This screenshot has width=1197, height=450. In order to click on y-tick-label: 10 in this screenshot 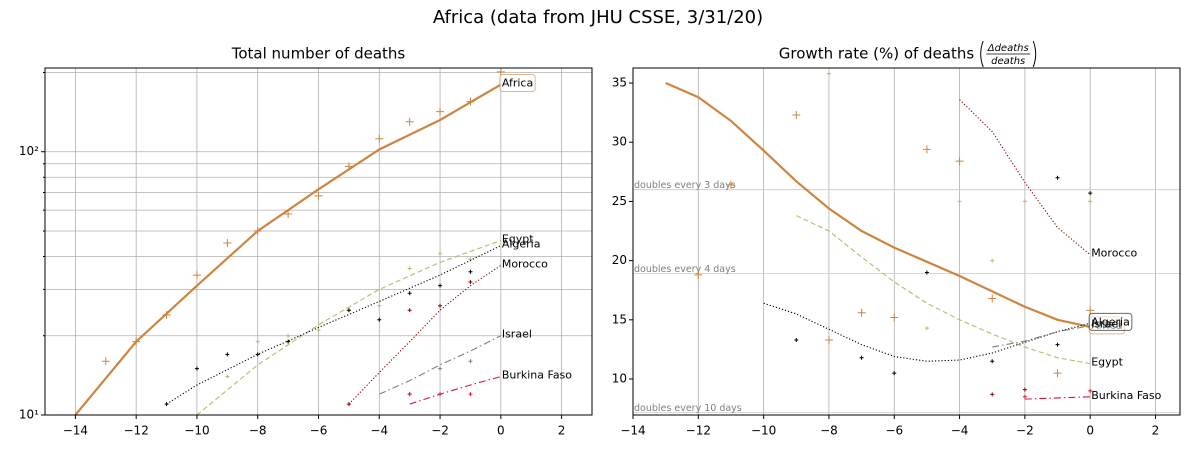, I will do `click(619, 379)`.